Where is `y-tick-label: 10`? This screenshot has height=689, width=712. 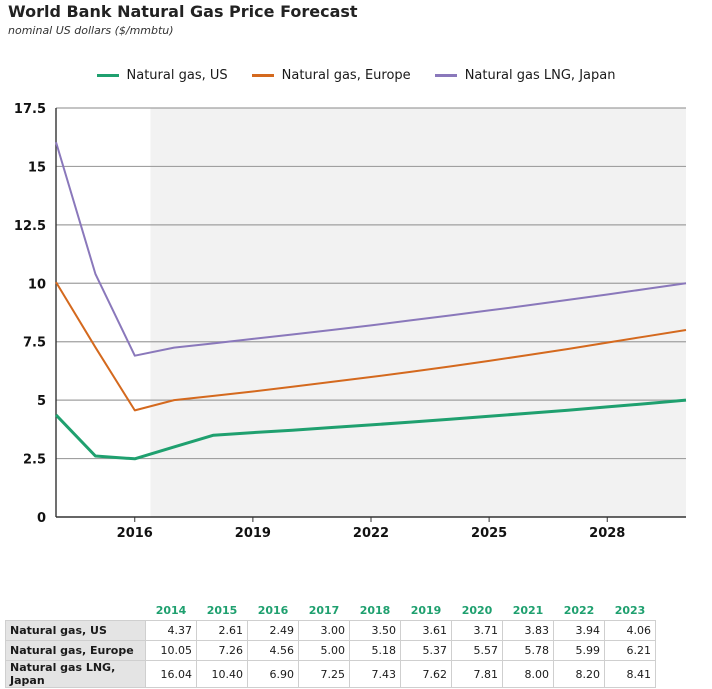 y-tick-label: 10 is located at coordinates (37, 284).